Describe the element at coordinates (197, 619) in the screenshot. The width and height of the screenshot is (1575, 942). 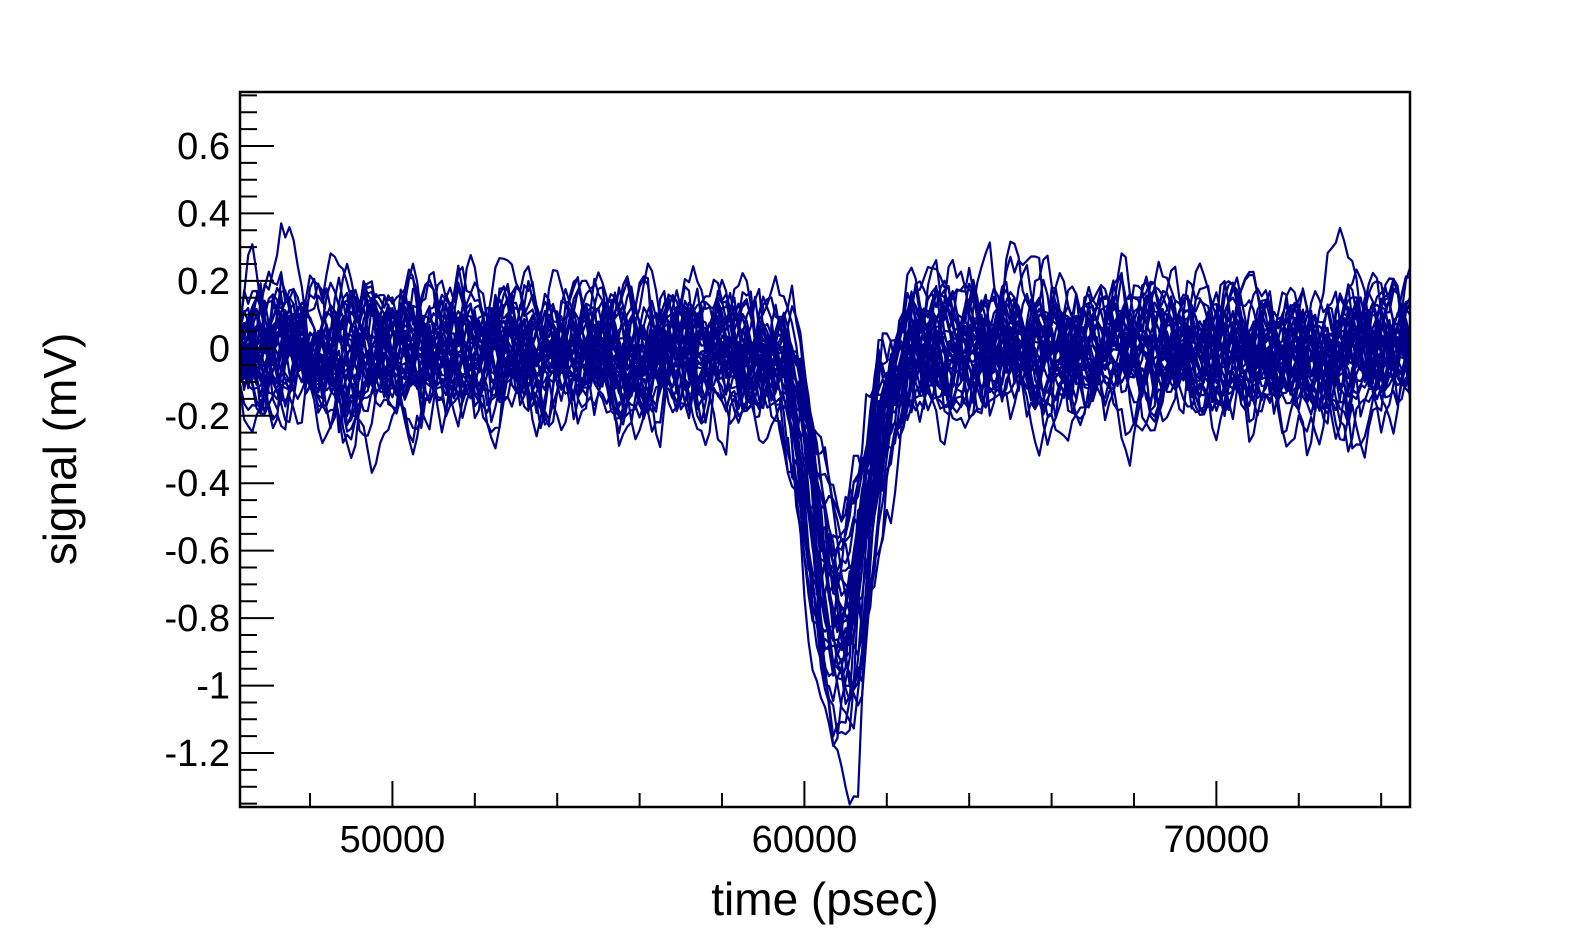
I see `y-tick-label: -0.8` at that location.